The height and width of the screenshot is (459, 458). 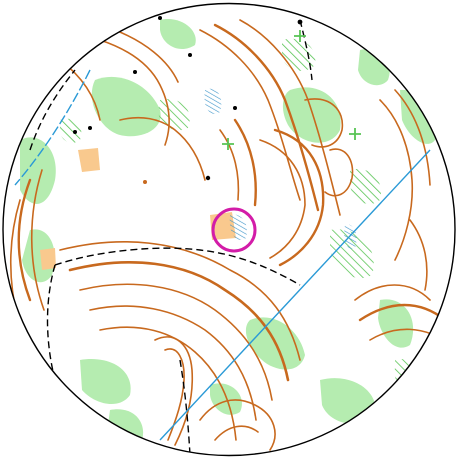 I want to click on green-crosses, so click(x=291, y=90).